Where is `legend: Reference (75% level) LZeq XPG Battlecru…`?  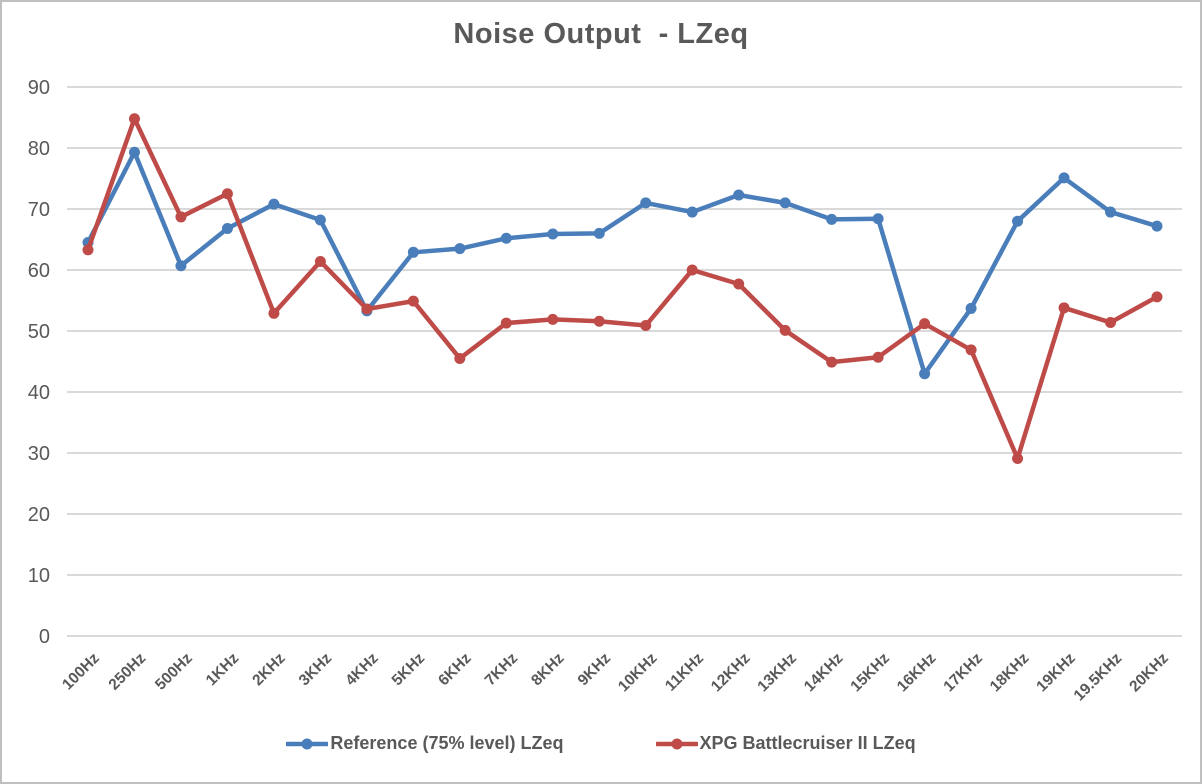 legend: Reference (75% level) LZeq XPG Battlecru… is located at coordinates (601, 743).